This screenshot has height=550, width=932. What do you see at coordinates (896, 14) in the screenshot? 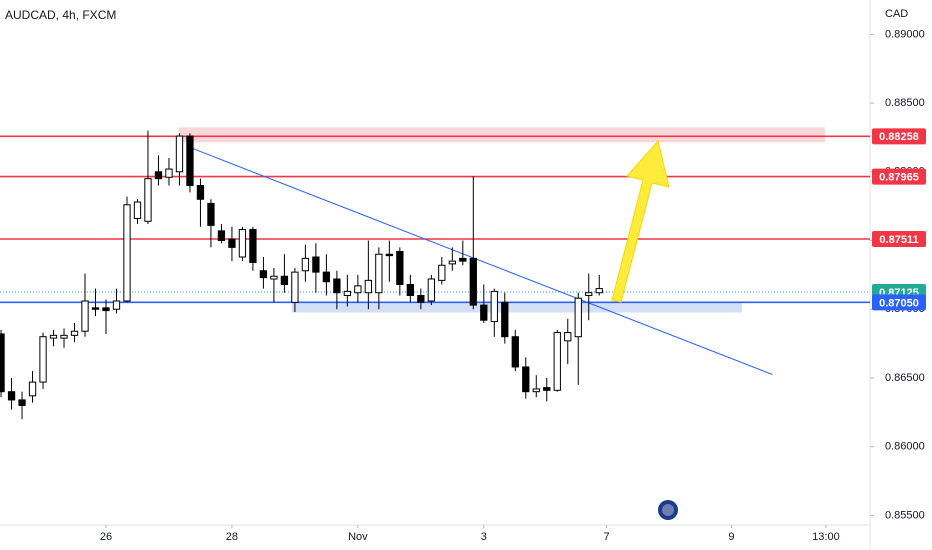
I see `axis-title: CAD` at bounding box center [896, 14].